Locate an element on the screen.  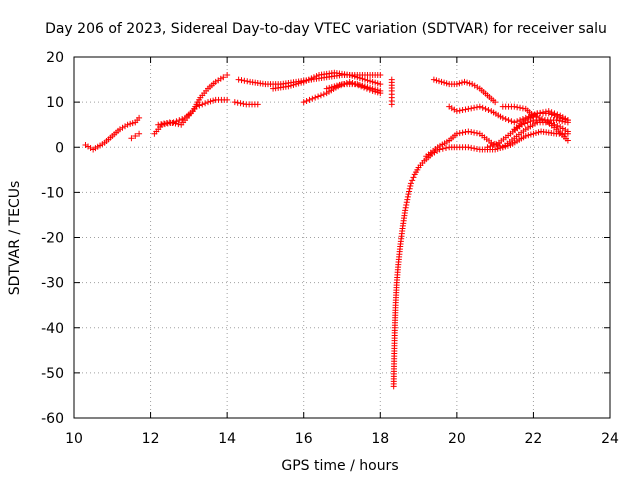
x-tick-label: 24 is located at coordinates (610, 439).